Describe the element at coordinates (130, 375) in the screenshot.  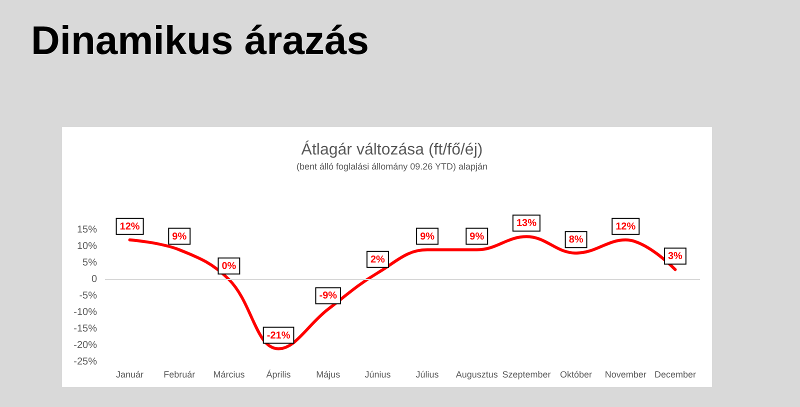
I see `x-tick-label: Január` at that location.